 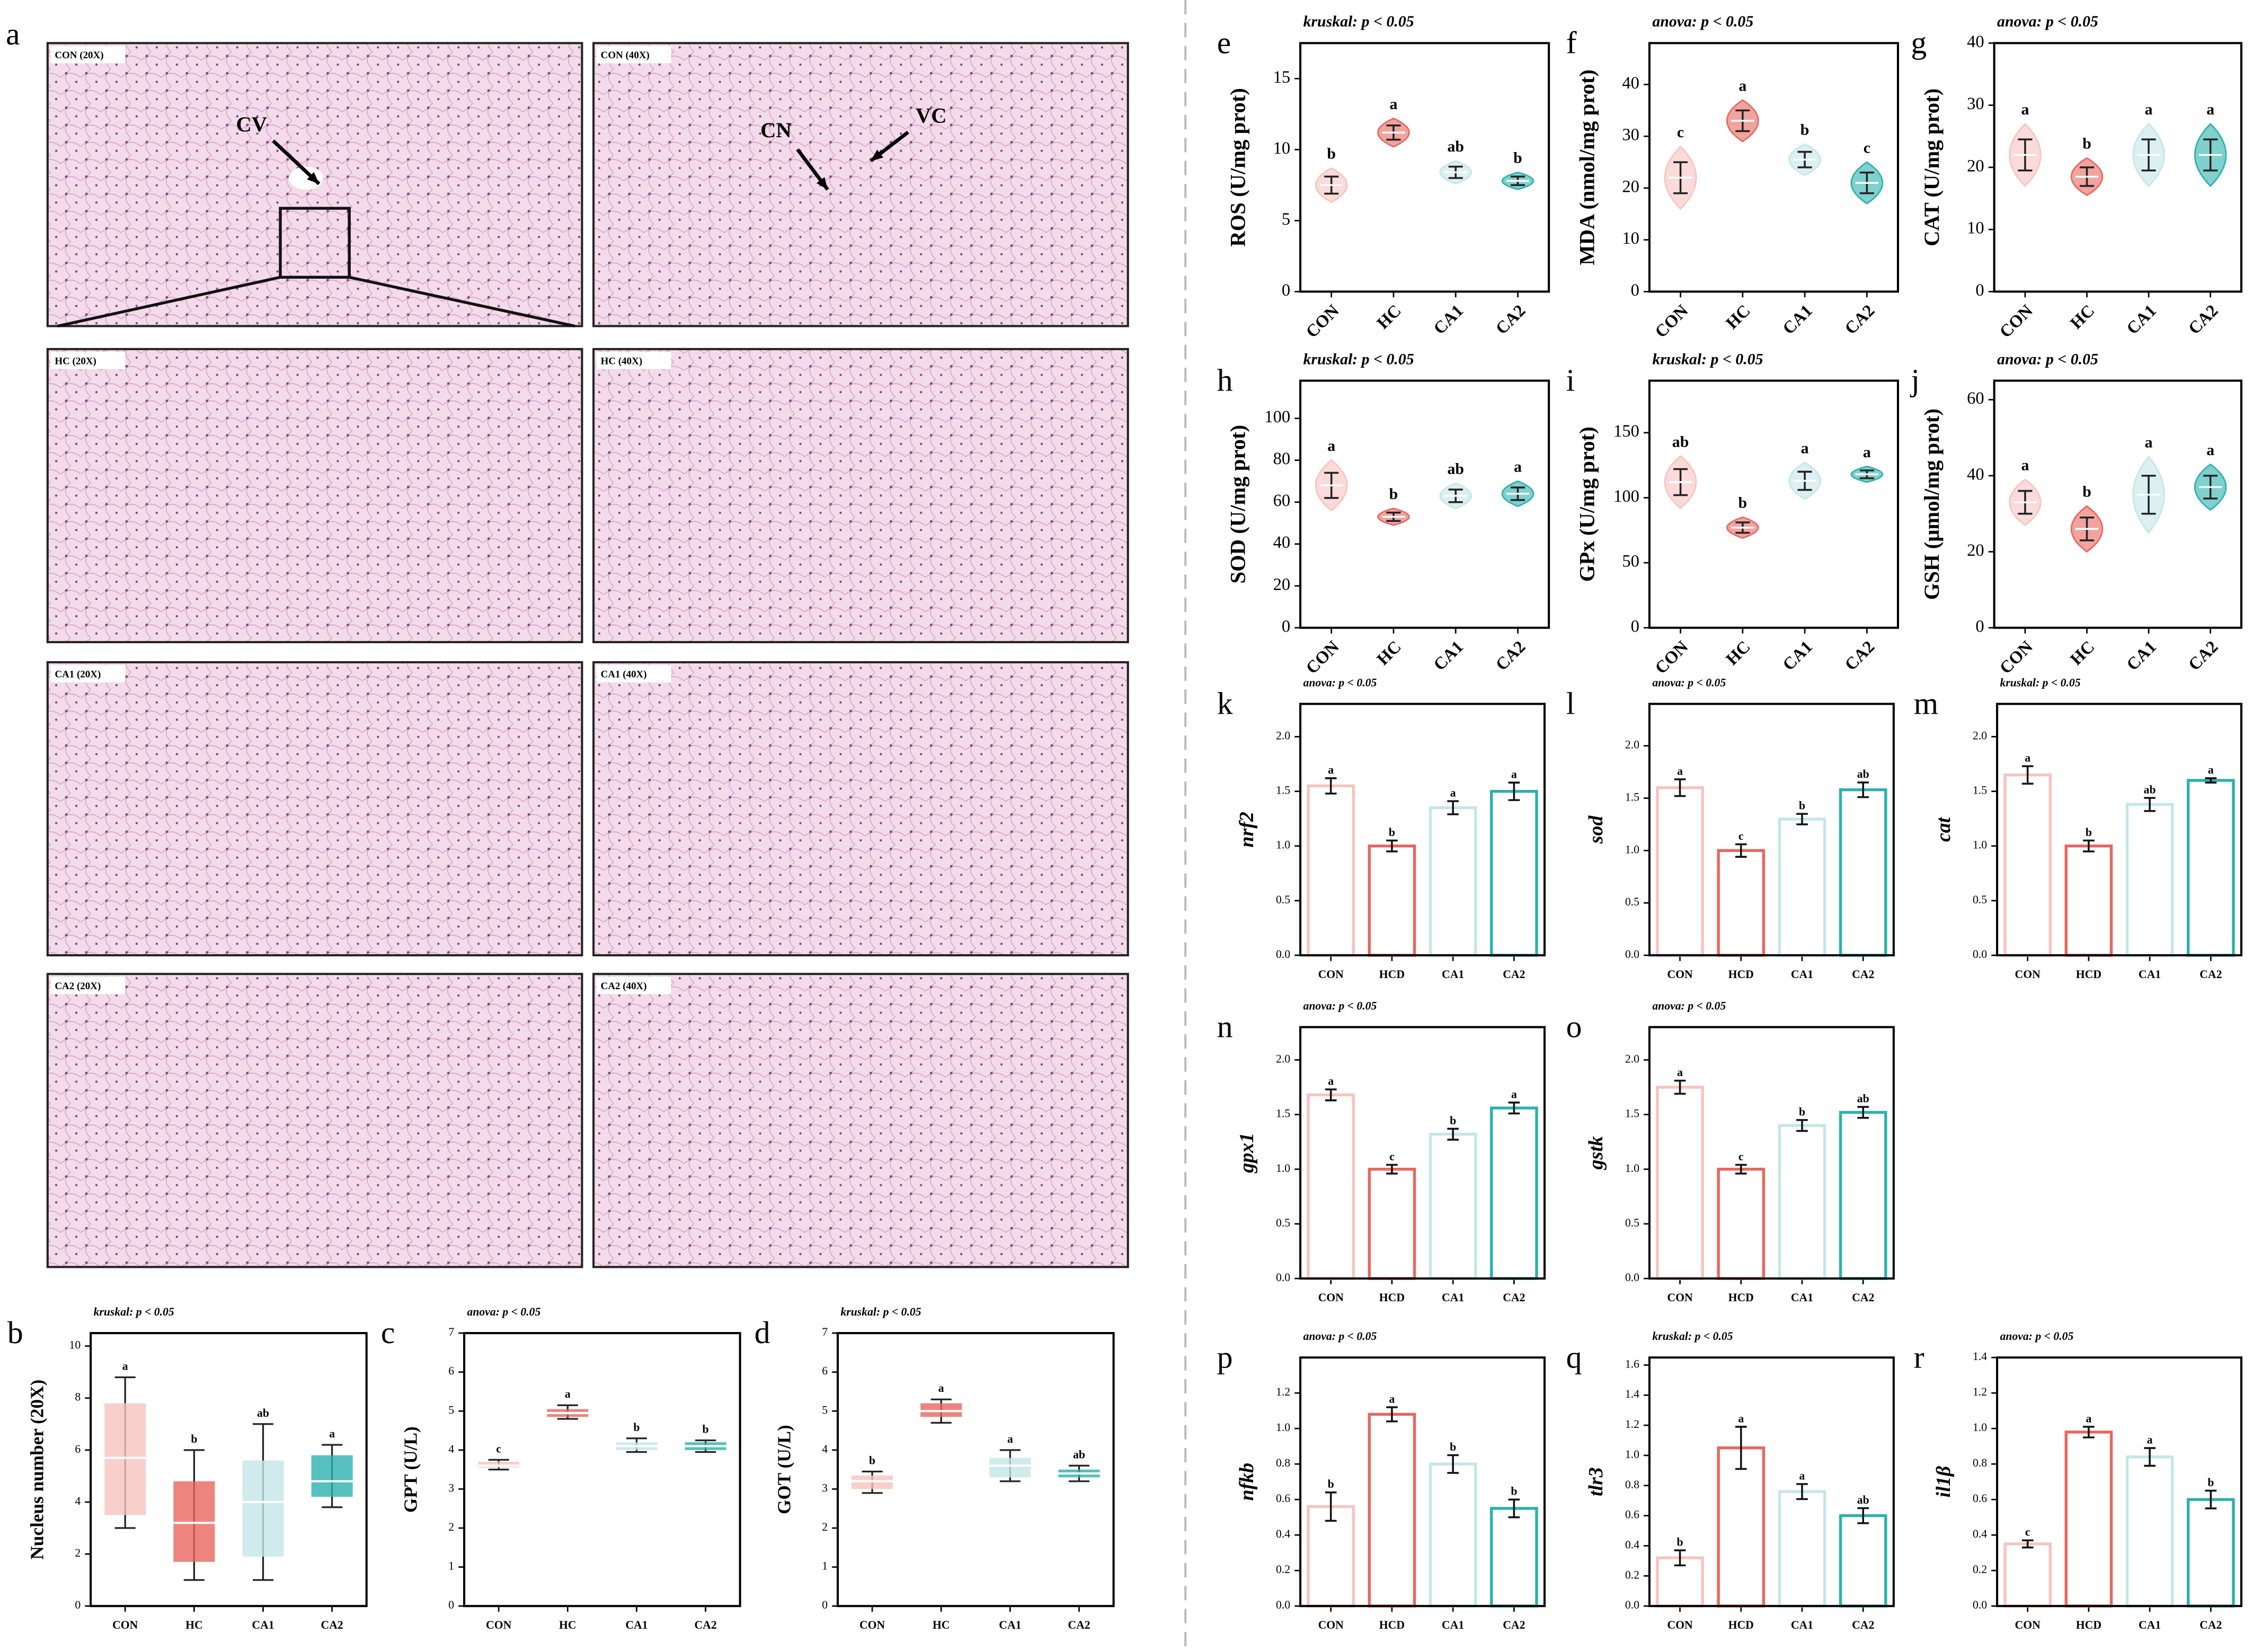 I want to click on y-tick-label: 1.4, so click(x=1632, y=1394).